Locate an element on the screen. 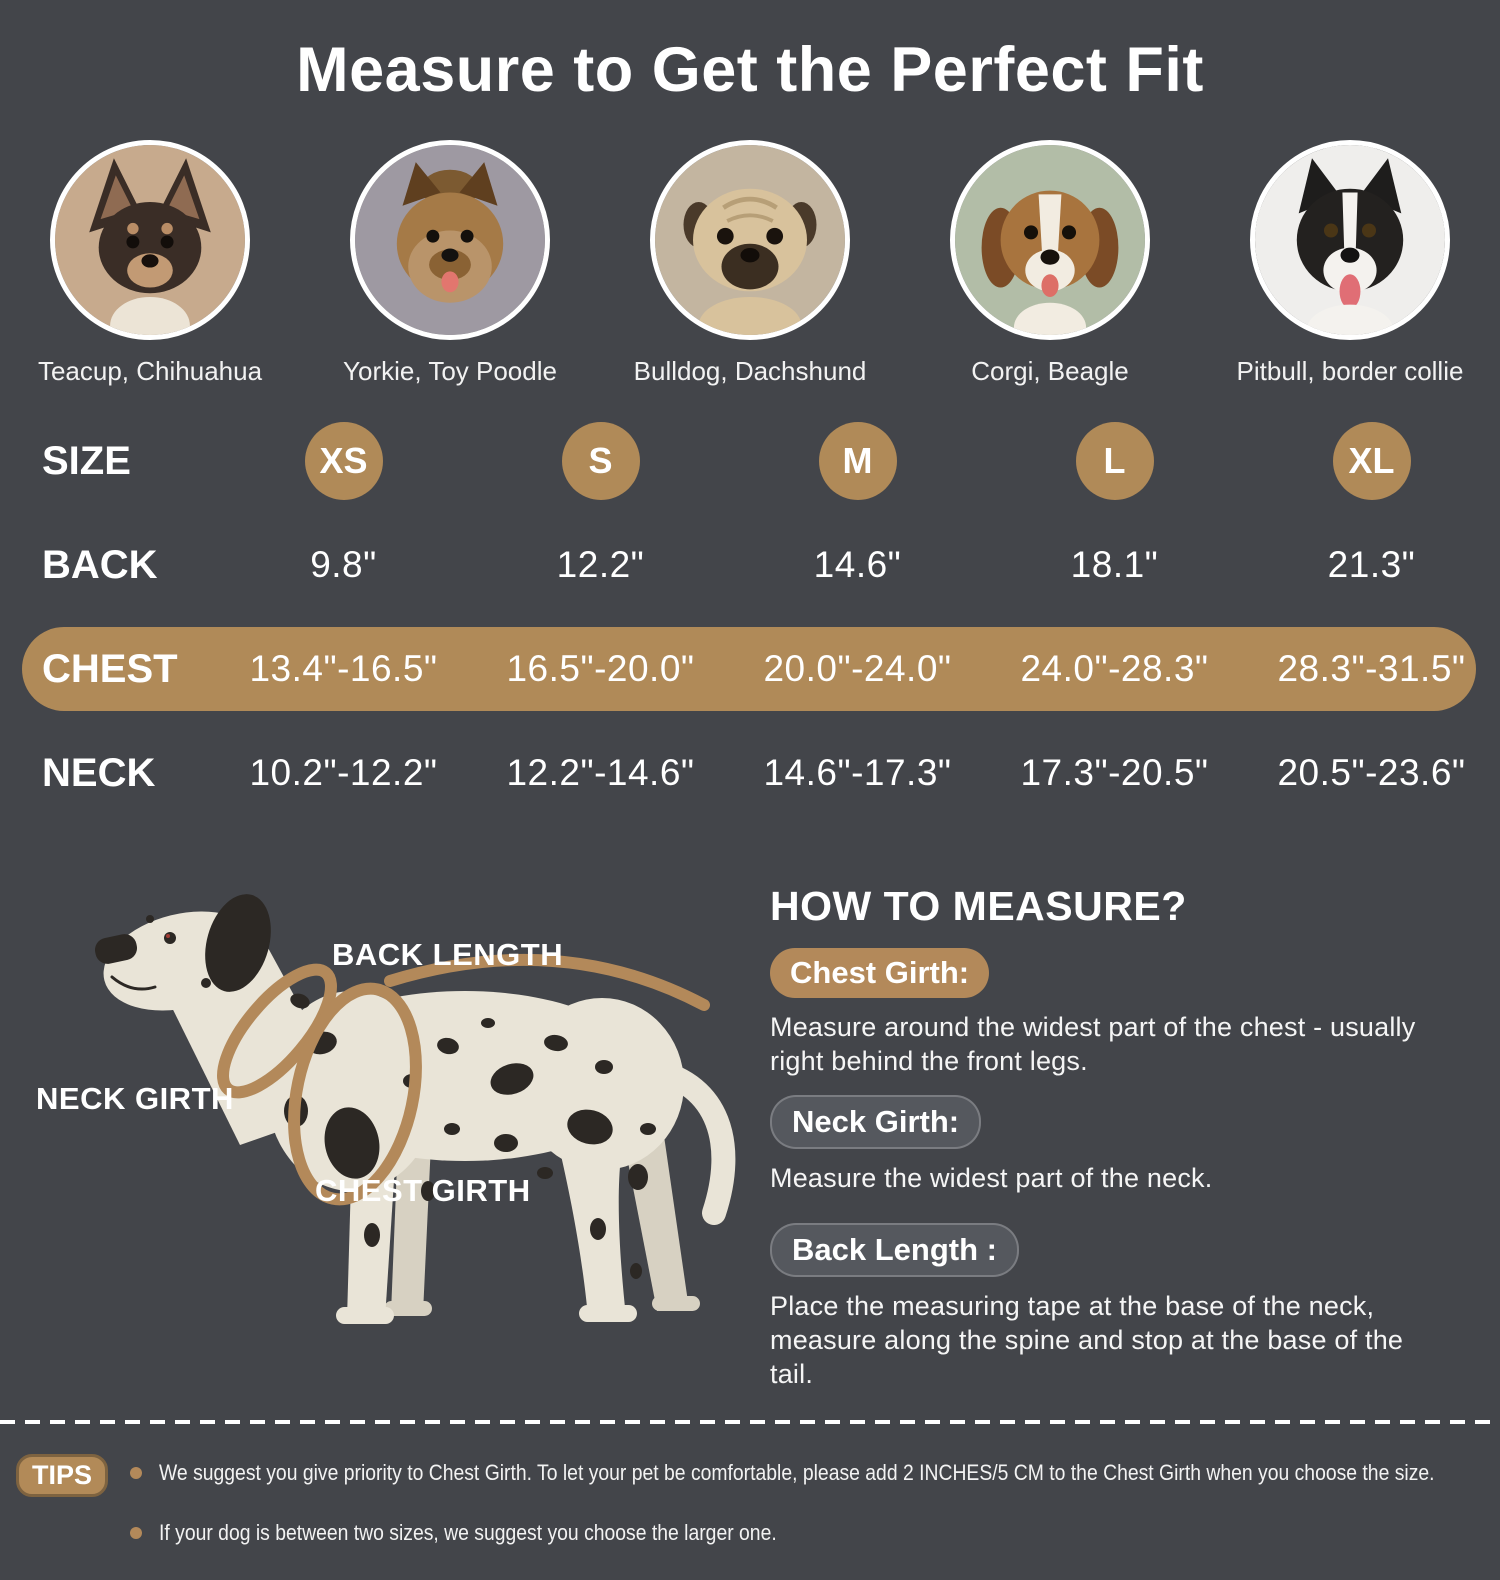 The width and height of the screenshot is (1500, 1580). neck-girth-text: Measure the widest part of the neck. is located at coordinates (991, 1177).